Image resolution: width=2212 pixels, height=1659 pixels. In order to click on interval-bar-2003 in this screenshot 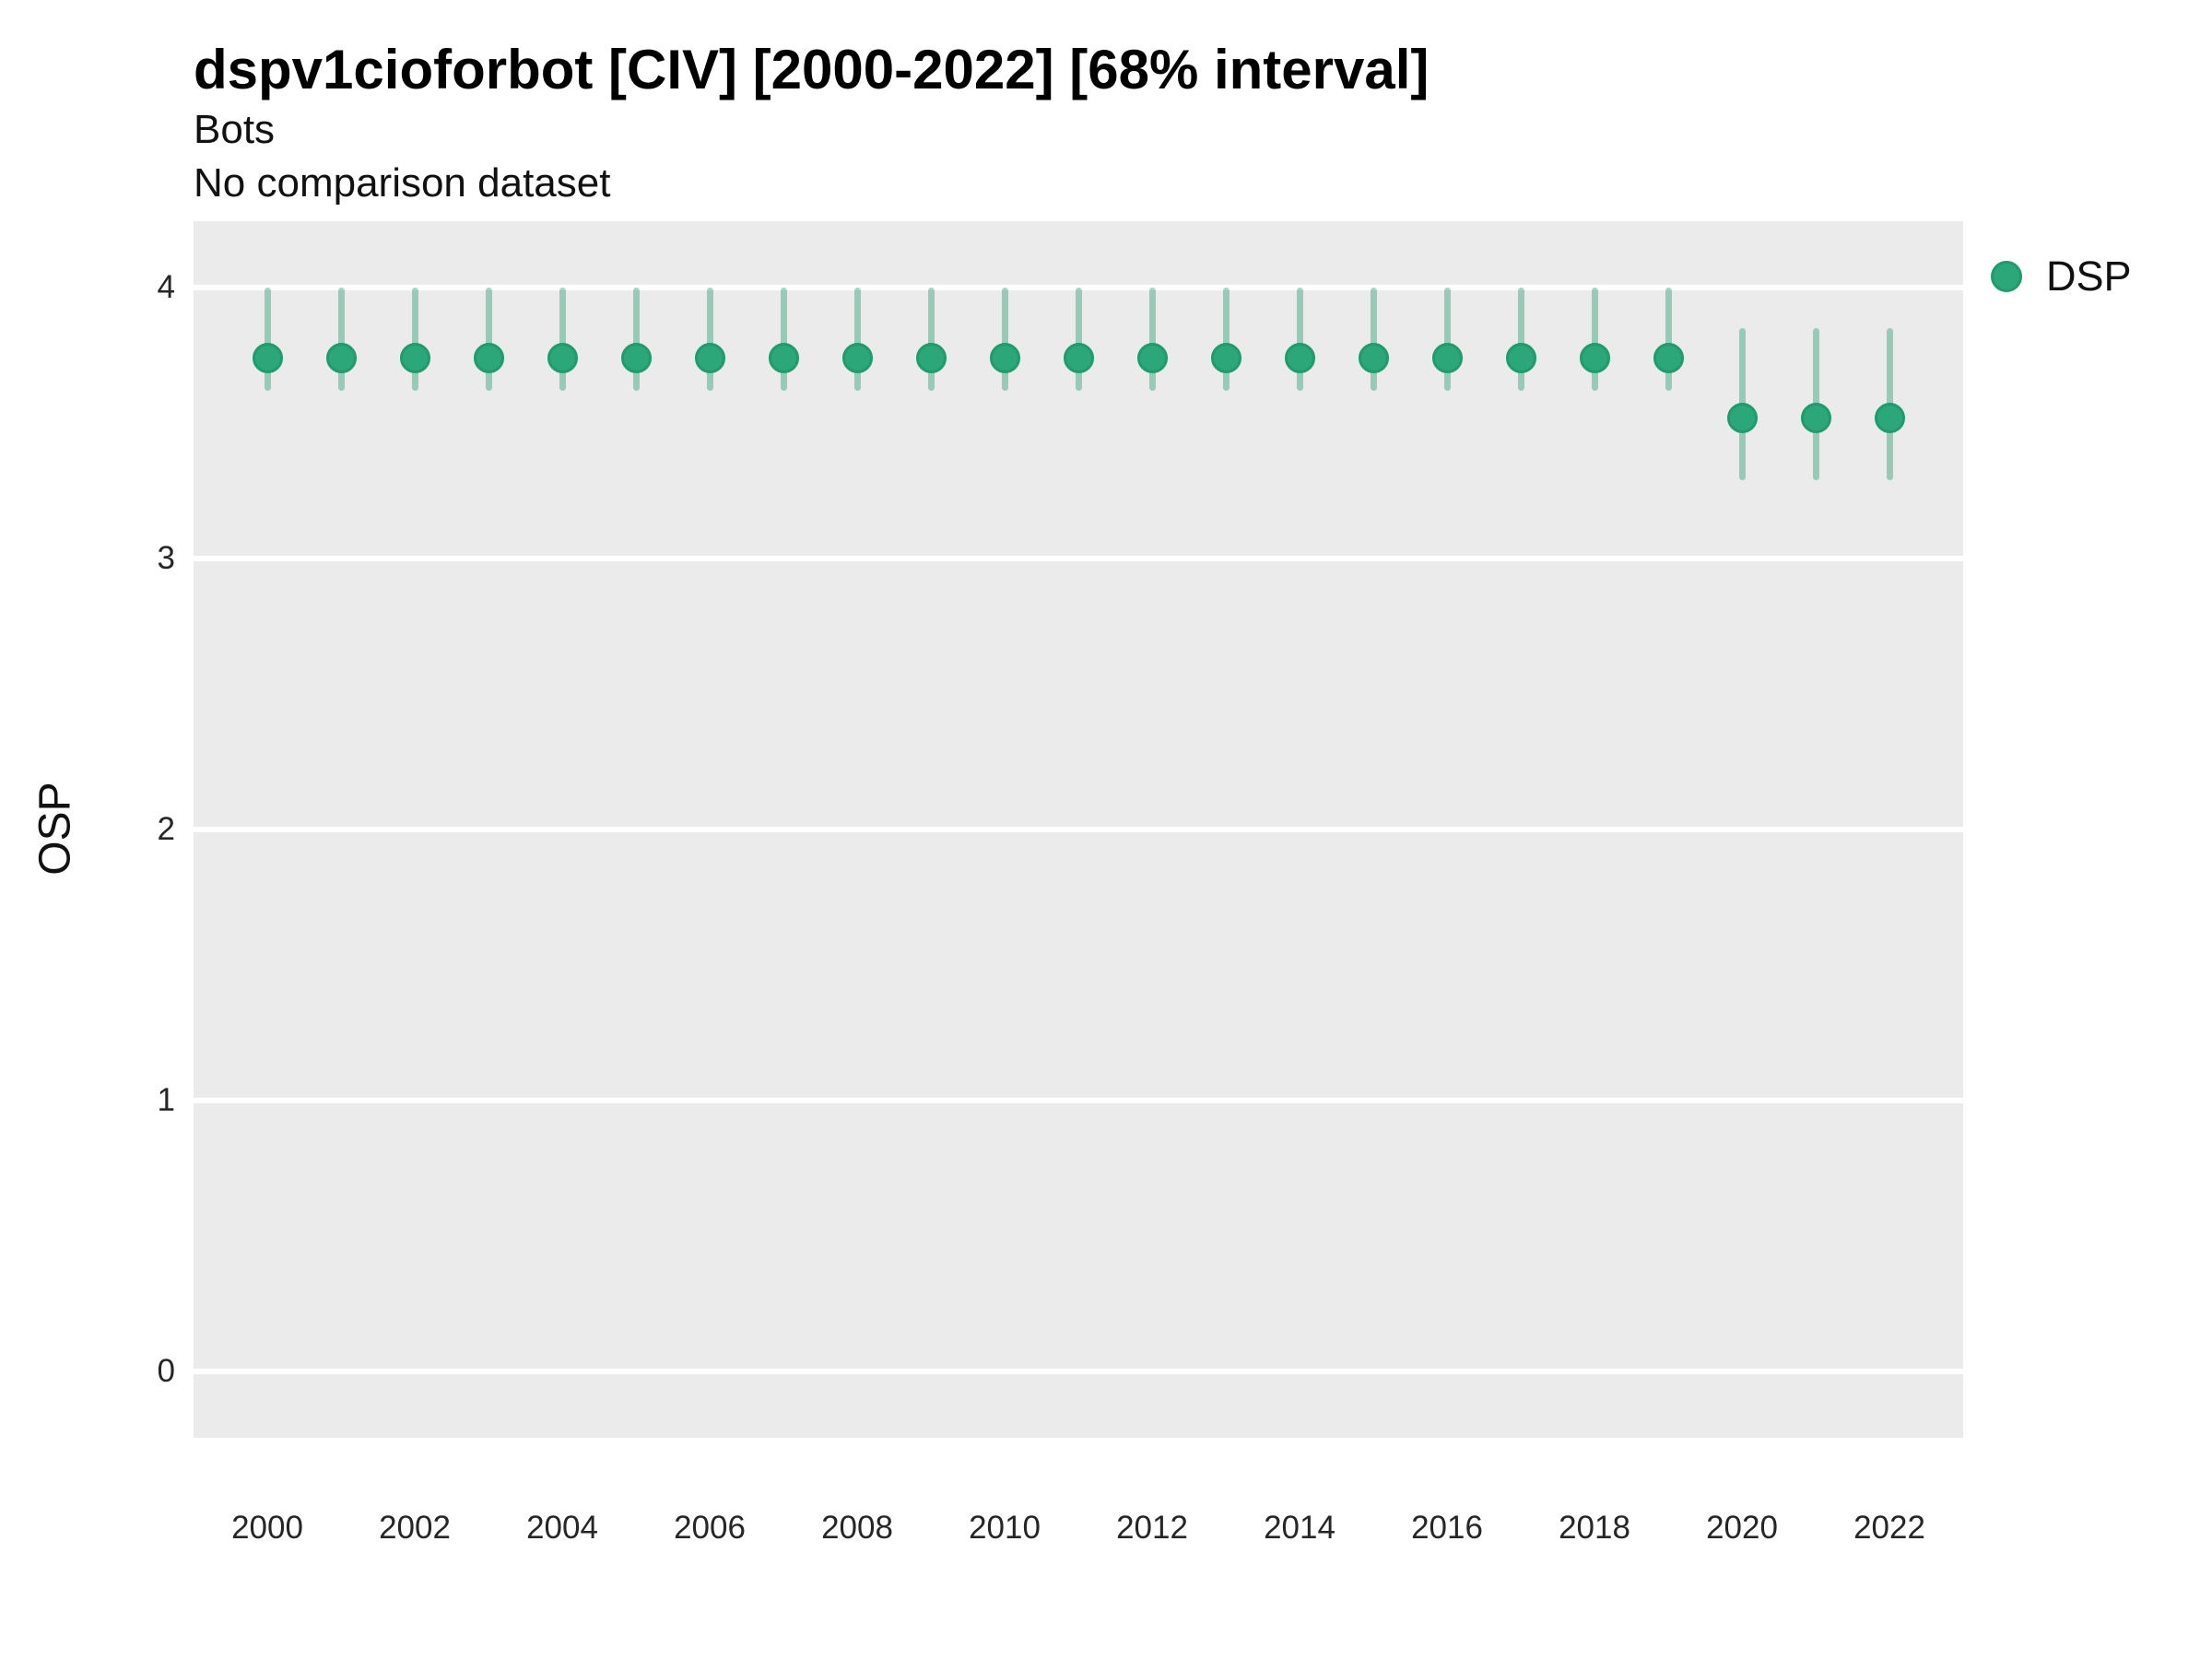, I will do `click(488, 339)`.